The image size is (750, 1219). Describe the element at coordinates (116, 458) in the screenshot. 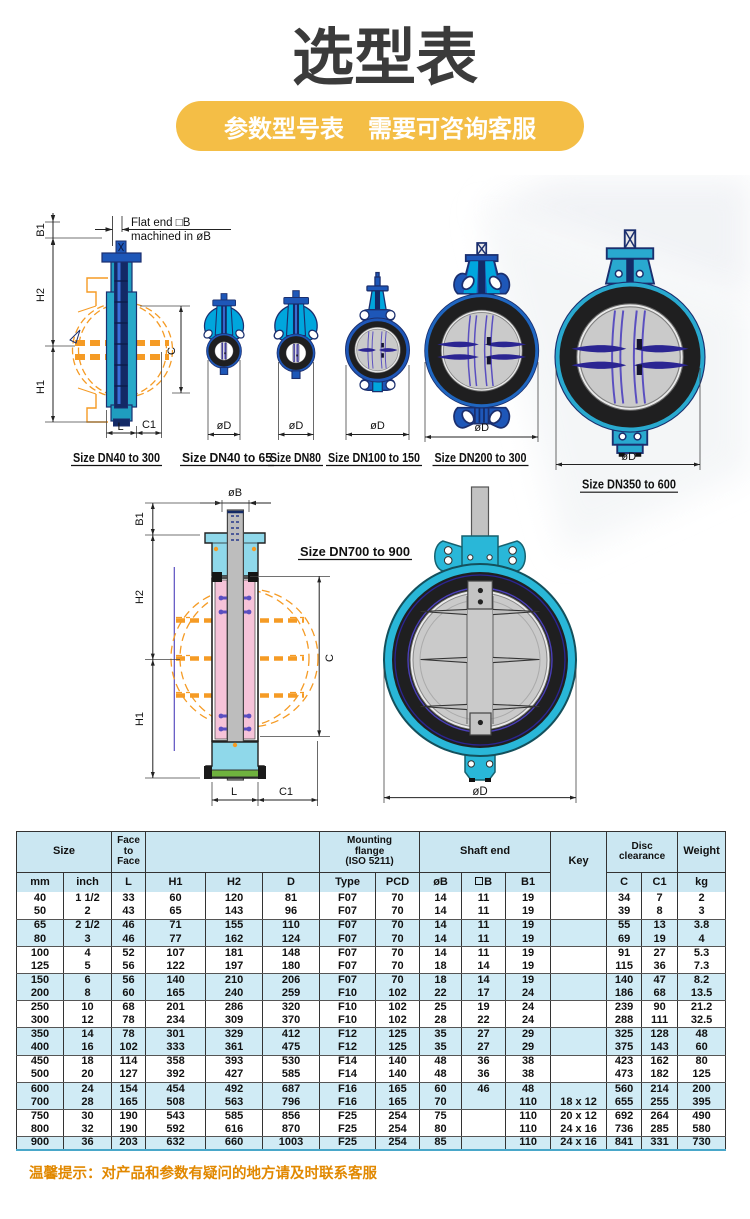

I see `svg-text: Size DN40 to 300` at that location.